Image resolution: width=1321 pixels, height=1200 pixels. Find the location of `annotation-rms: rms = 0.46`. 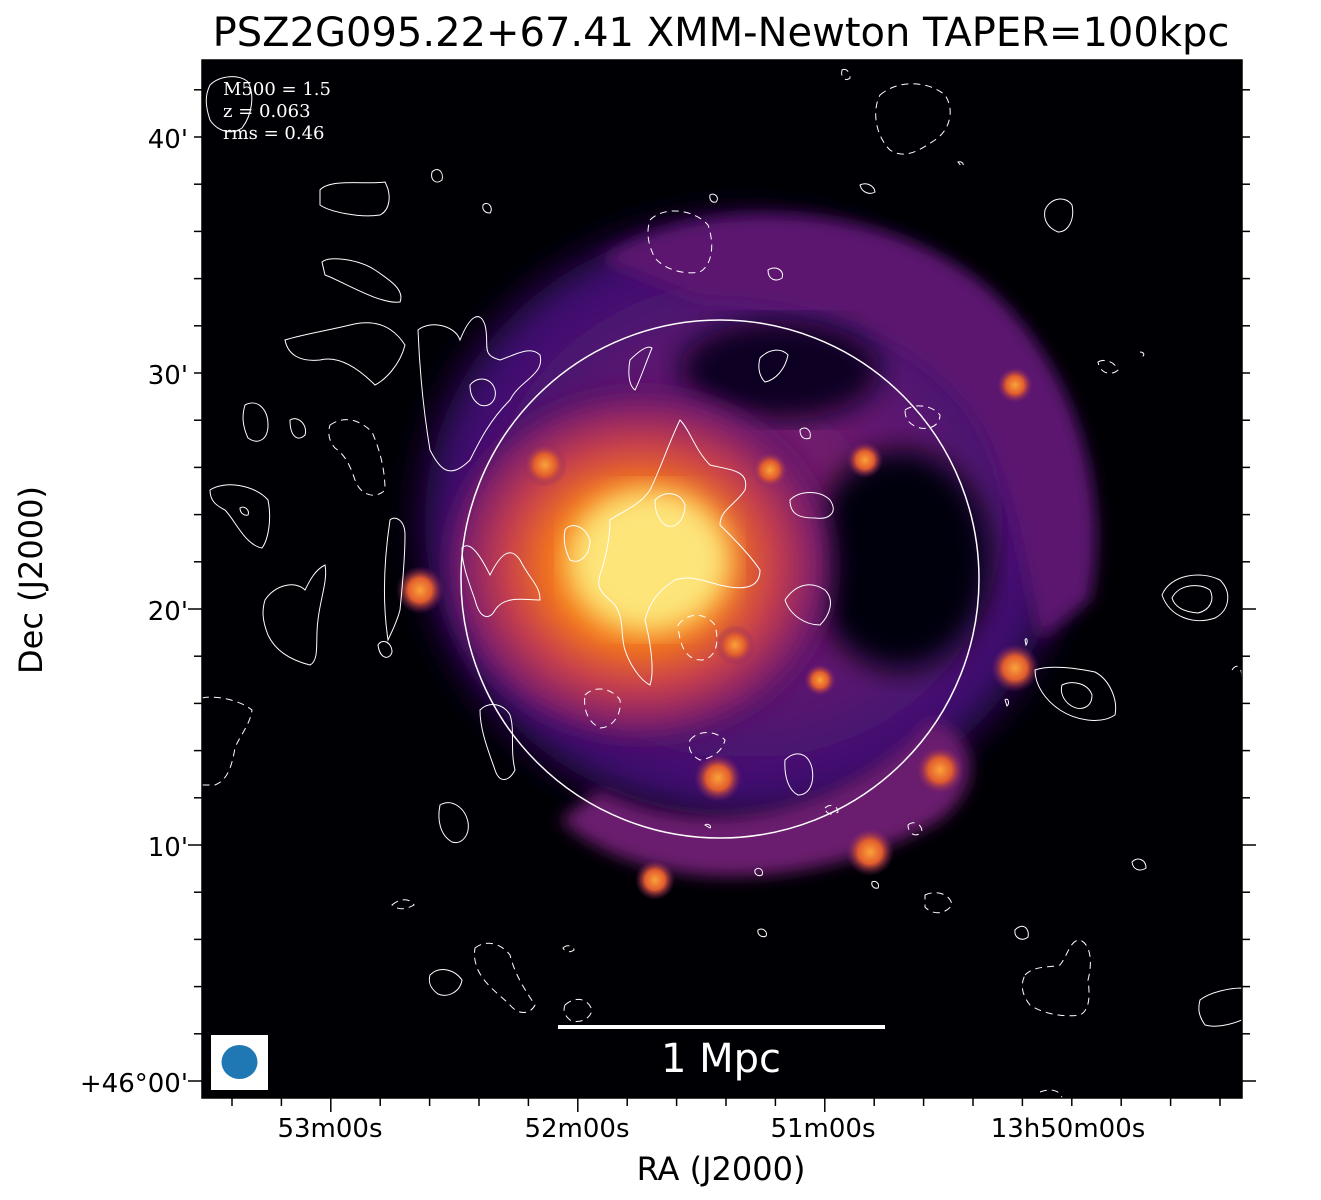

annotation-rms: rms = 0.46 is located at coordinates (274, 133).